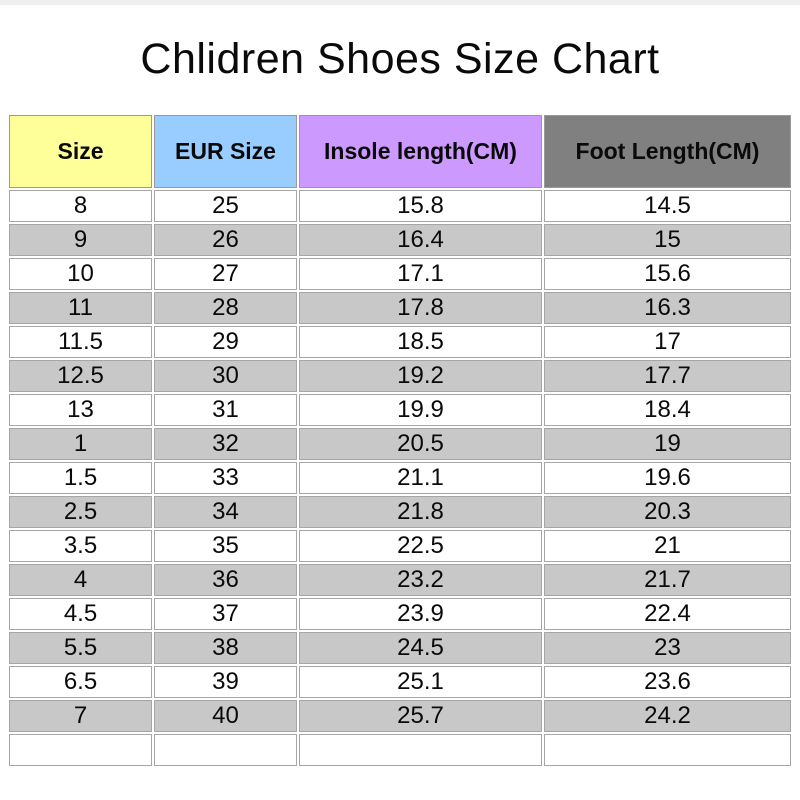 The image size is (800, 800). I want to click on table-cell: 22.4, so click(667, 614).